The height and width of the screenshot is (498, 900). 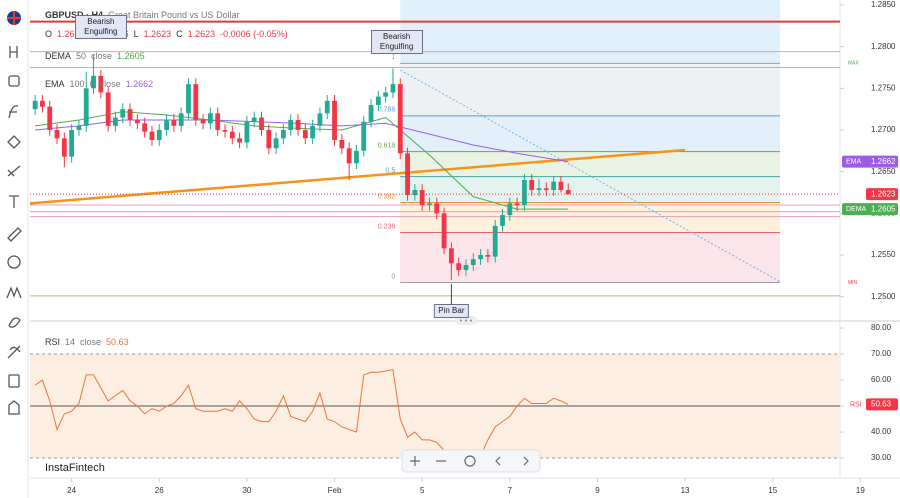 I want to click on y-tick-label: 1.2800, so click(x=883, y=46).